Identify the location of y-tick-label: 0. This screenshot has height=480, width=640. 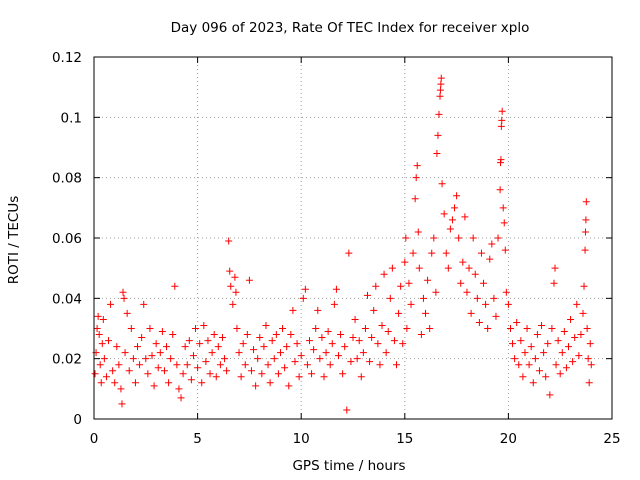
(77, 420).